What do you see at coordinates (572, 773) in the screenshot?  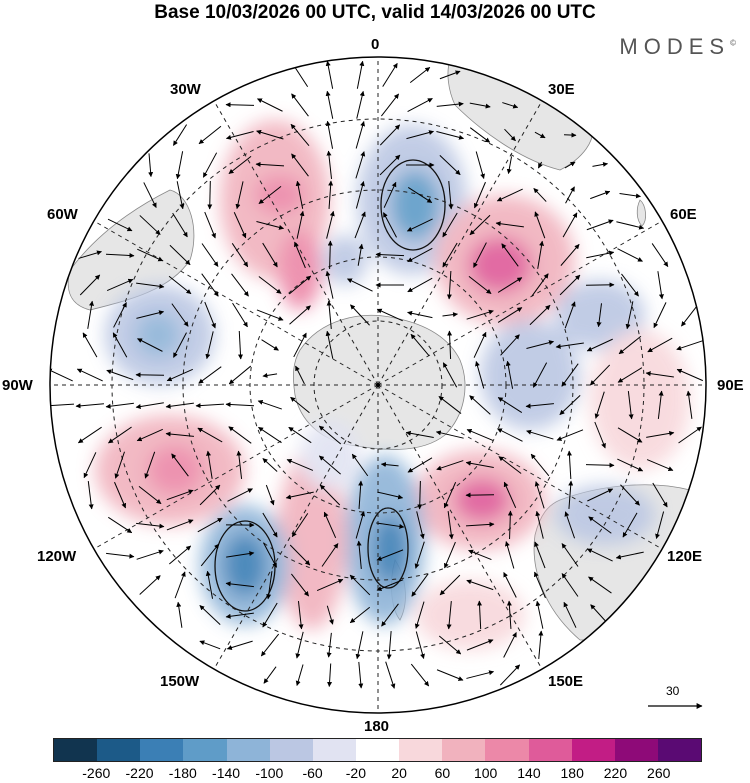 I see `colorbar-tick-label: 180` at bounding box center [572, 773].